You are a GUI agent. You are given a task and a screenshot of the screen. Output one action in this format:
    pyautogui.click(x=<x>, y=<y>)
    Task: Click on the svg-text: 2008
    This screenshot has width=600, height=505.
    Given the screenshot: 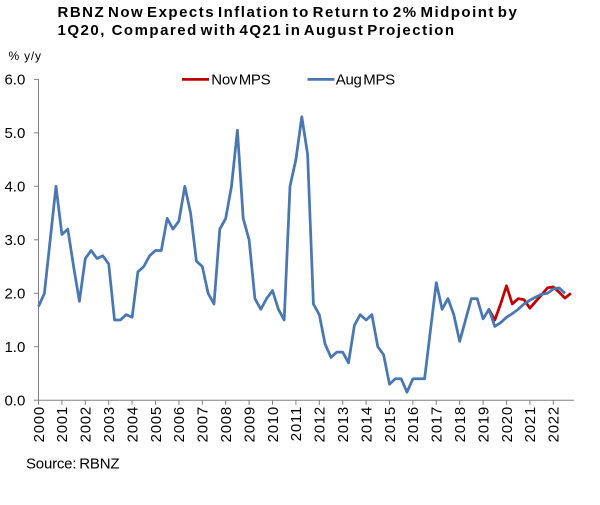 What is the action you would take?
    pyautogui.click(x=226, y=424)
    